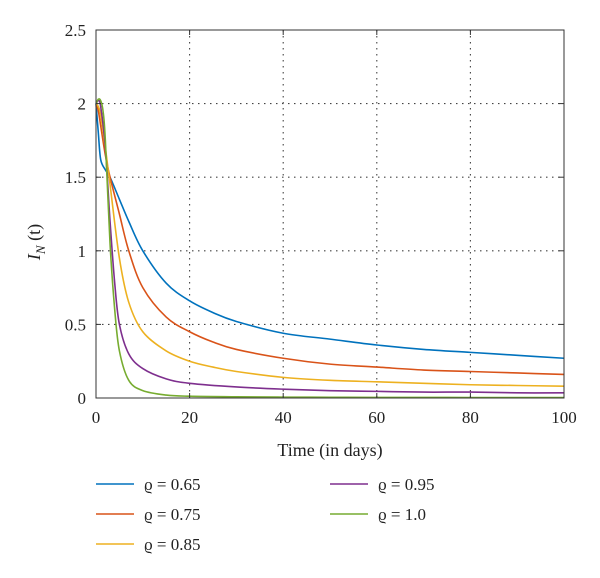 The image size is (600, 578). Describe the element at coordinates (75, 324) in the screenshot. I see `y-tick-label: 0.5` at that location.